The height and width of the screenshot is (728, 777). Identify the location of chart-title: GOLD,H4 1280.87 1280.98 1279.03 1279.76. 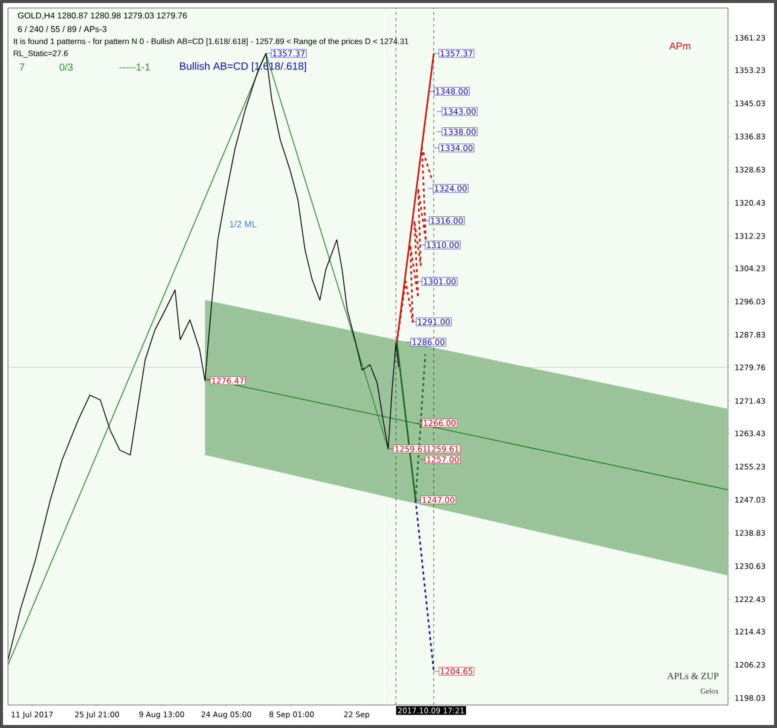
(102, 16).